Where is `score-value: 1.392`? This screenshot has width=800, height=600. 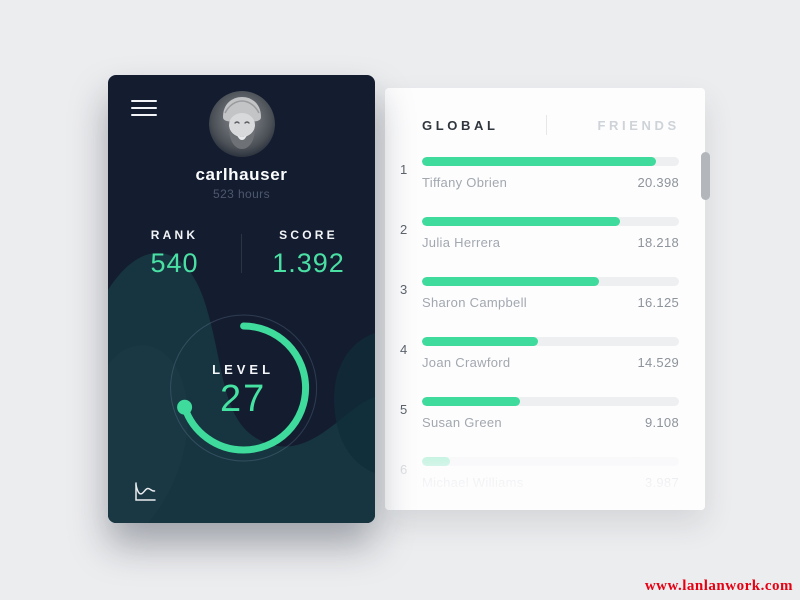
score-value: 1.392 is located at coordinates (308, 263).